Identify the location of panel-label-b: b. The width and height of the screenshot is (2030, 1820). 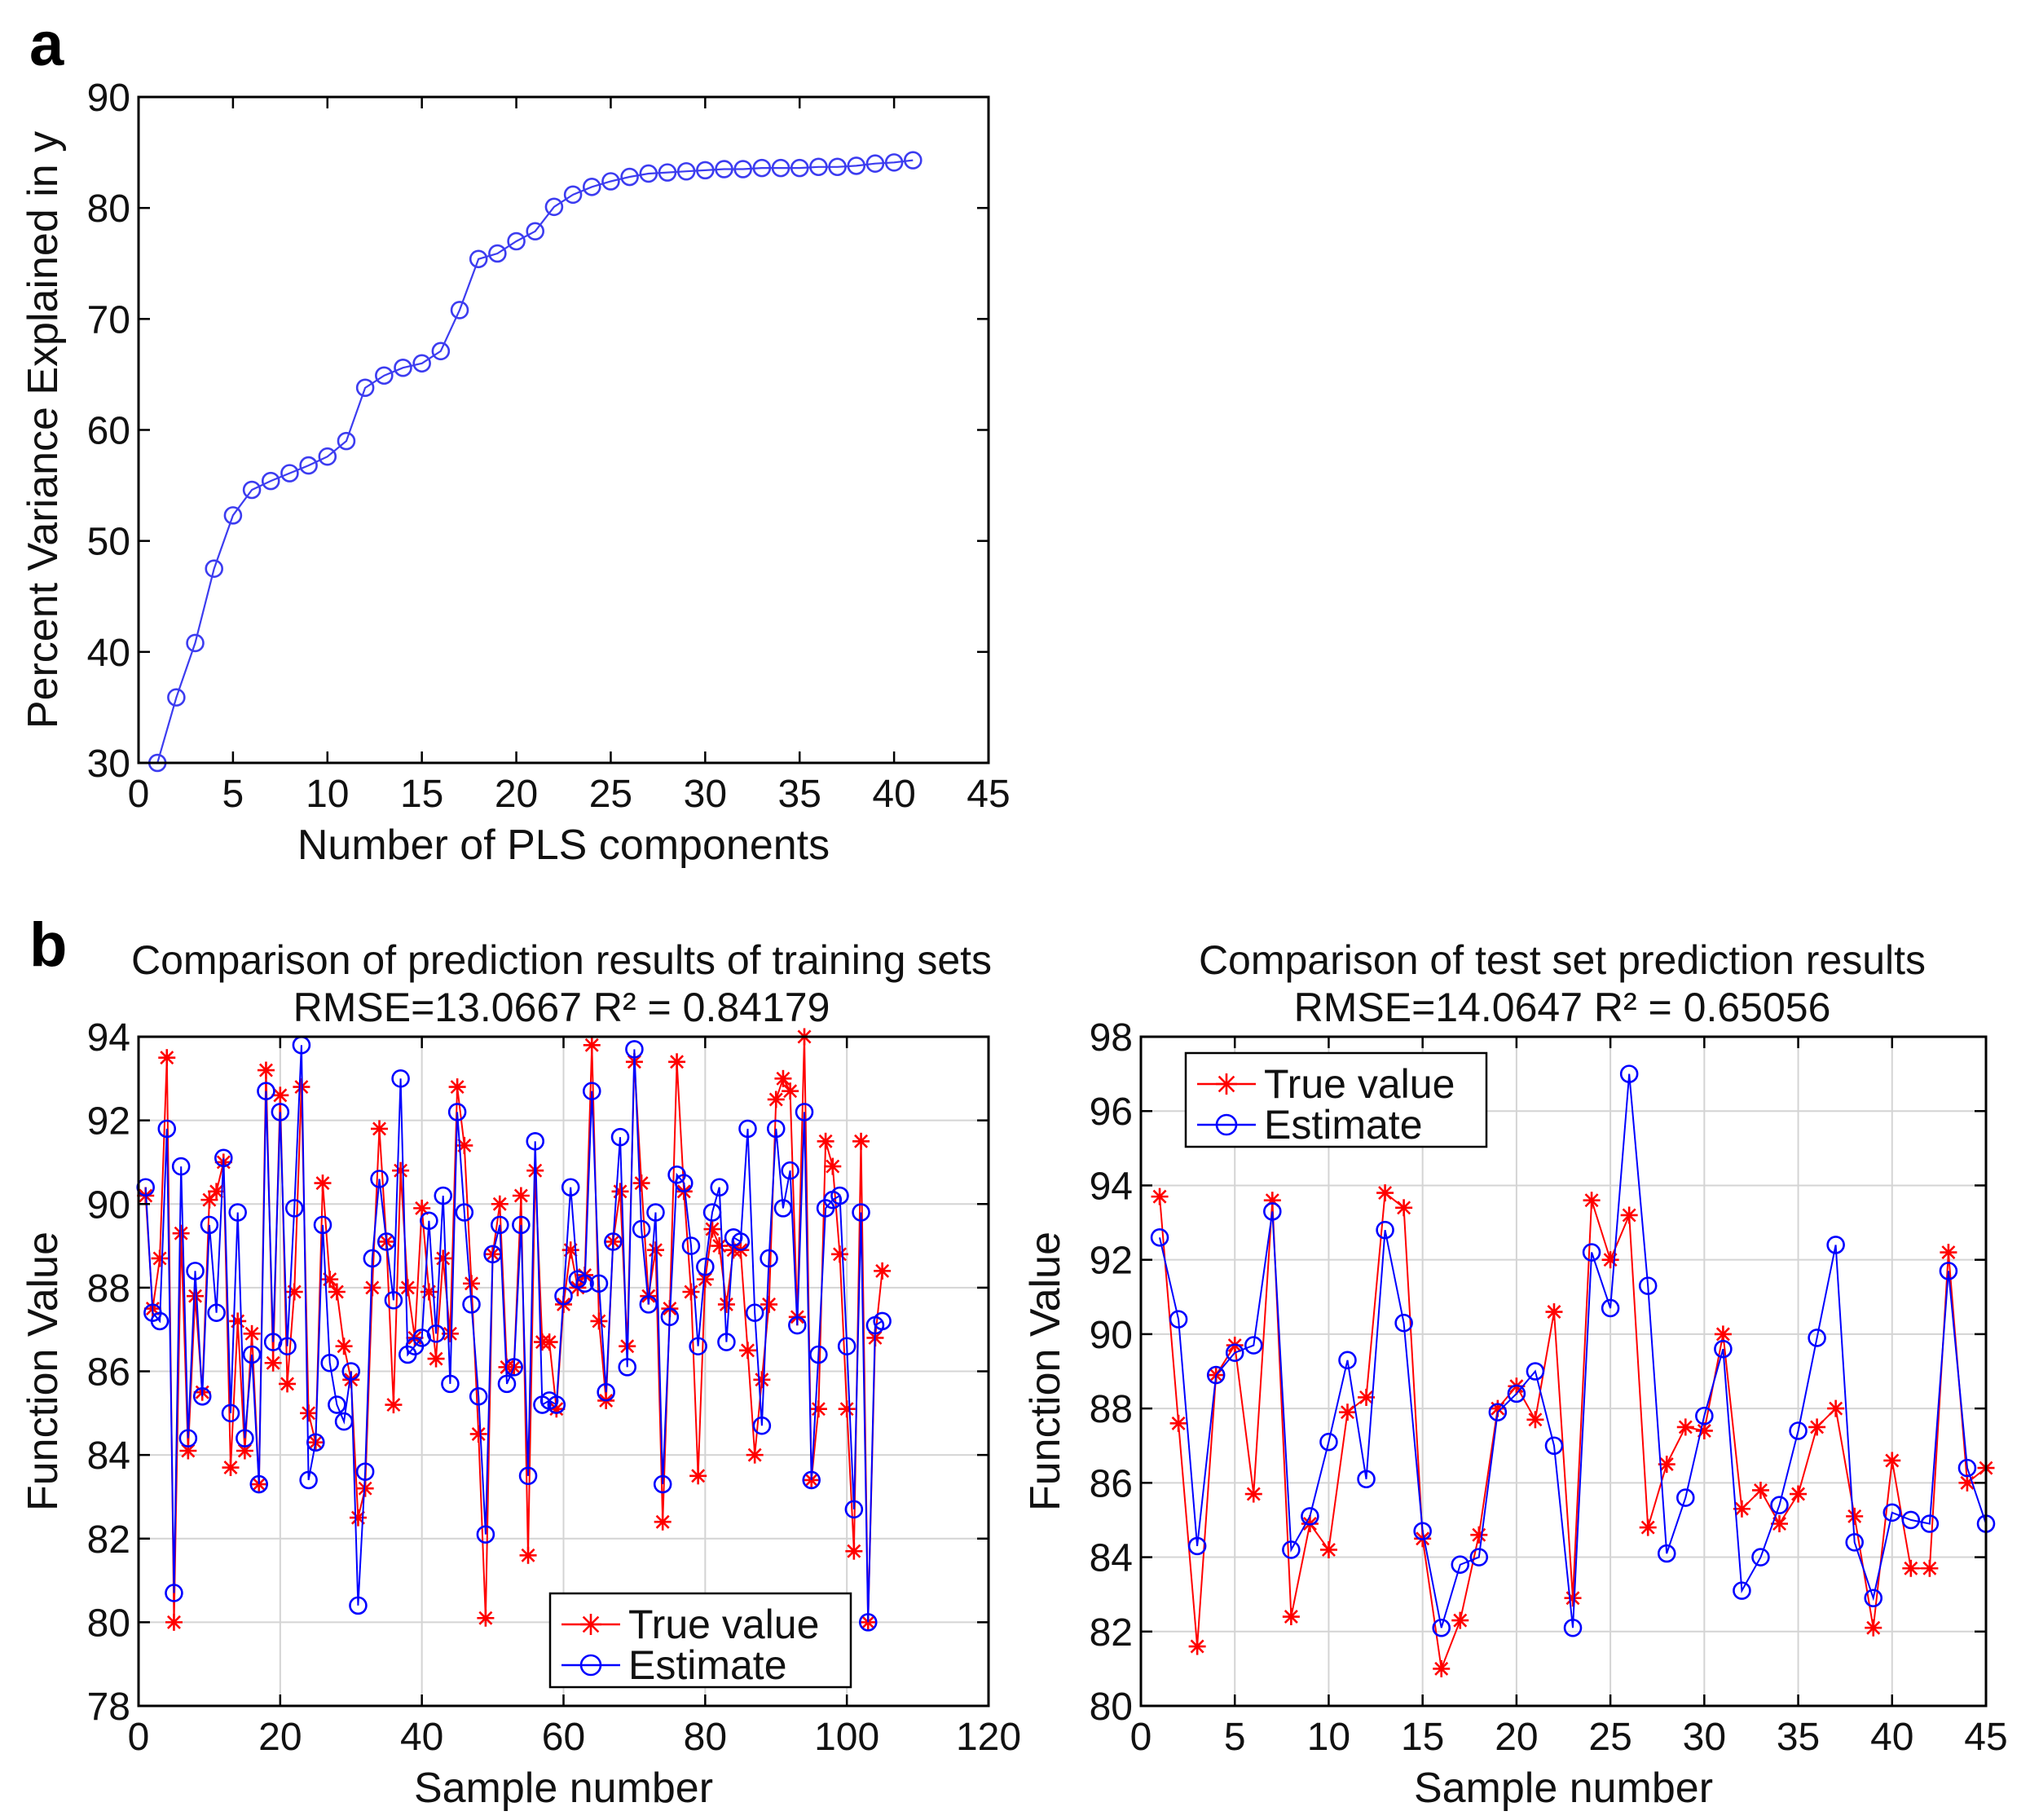
(48, 945).